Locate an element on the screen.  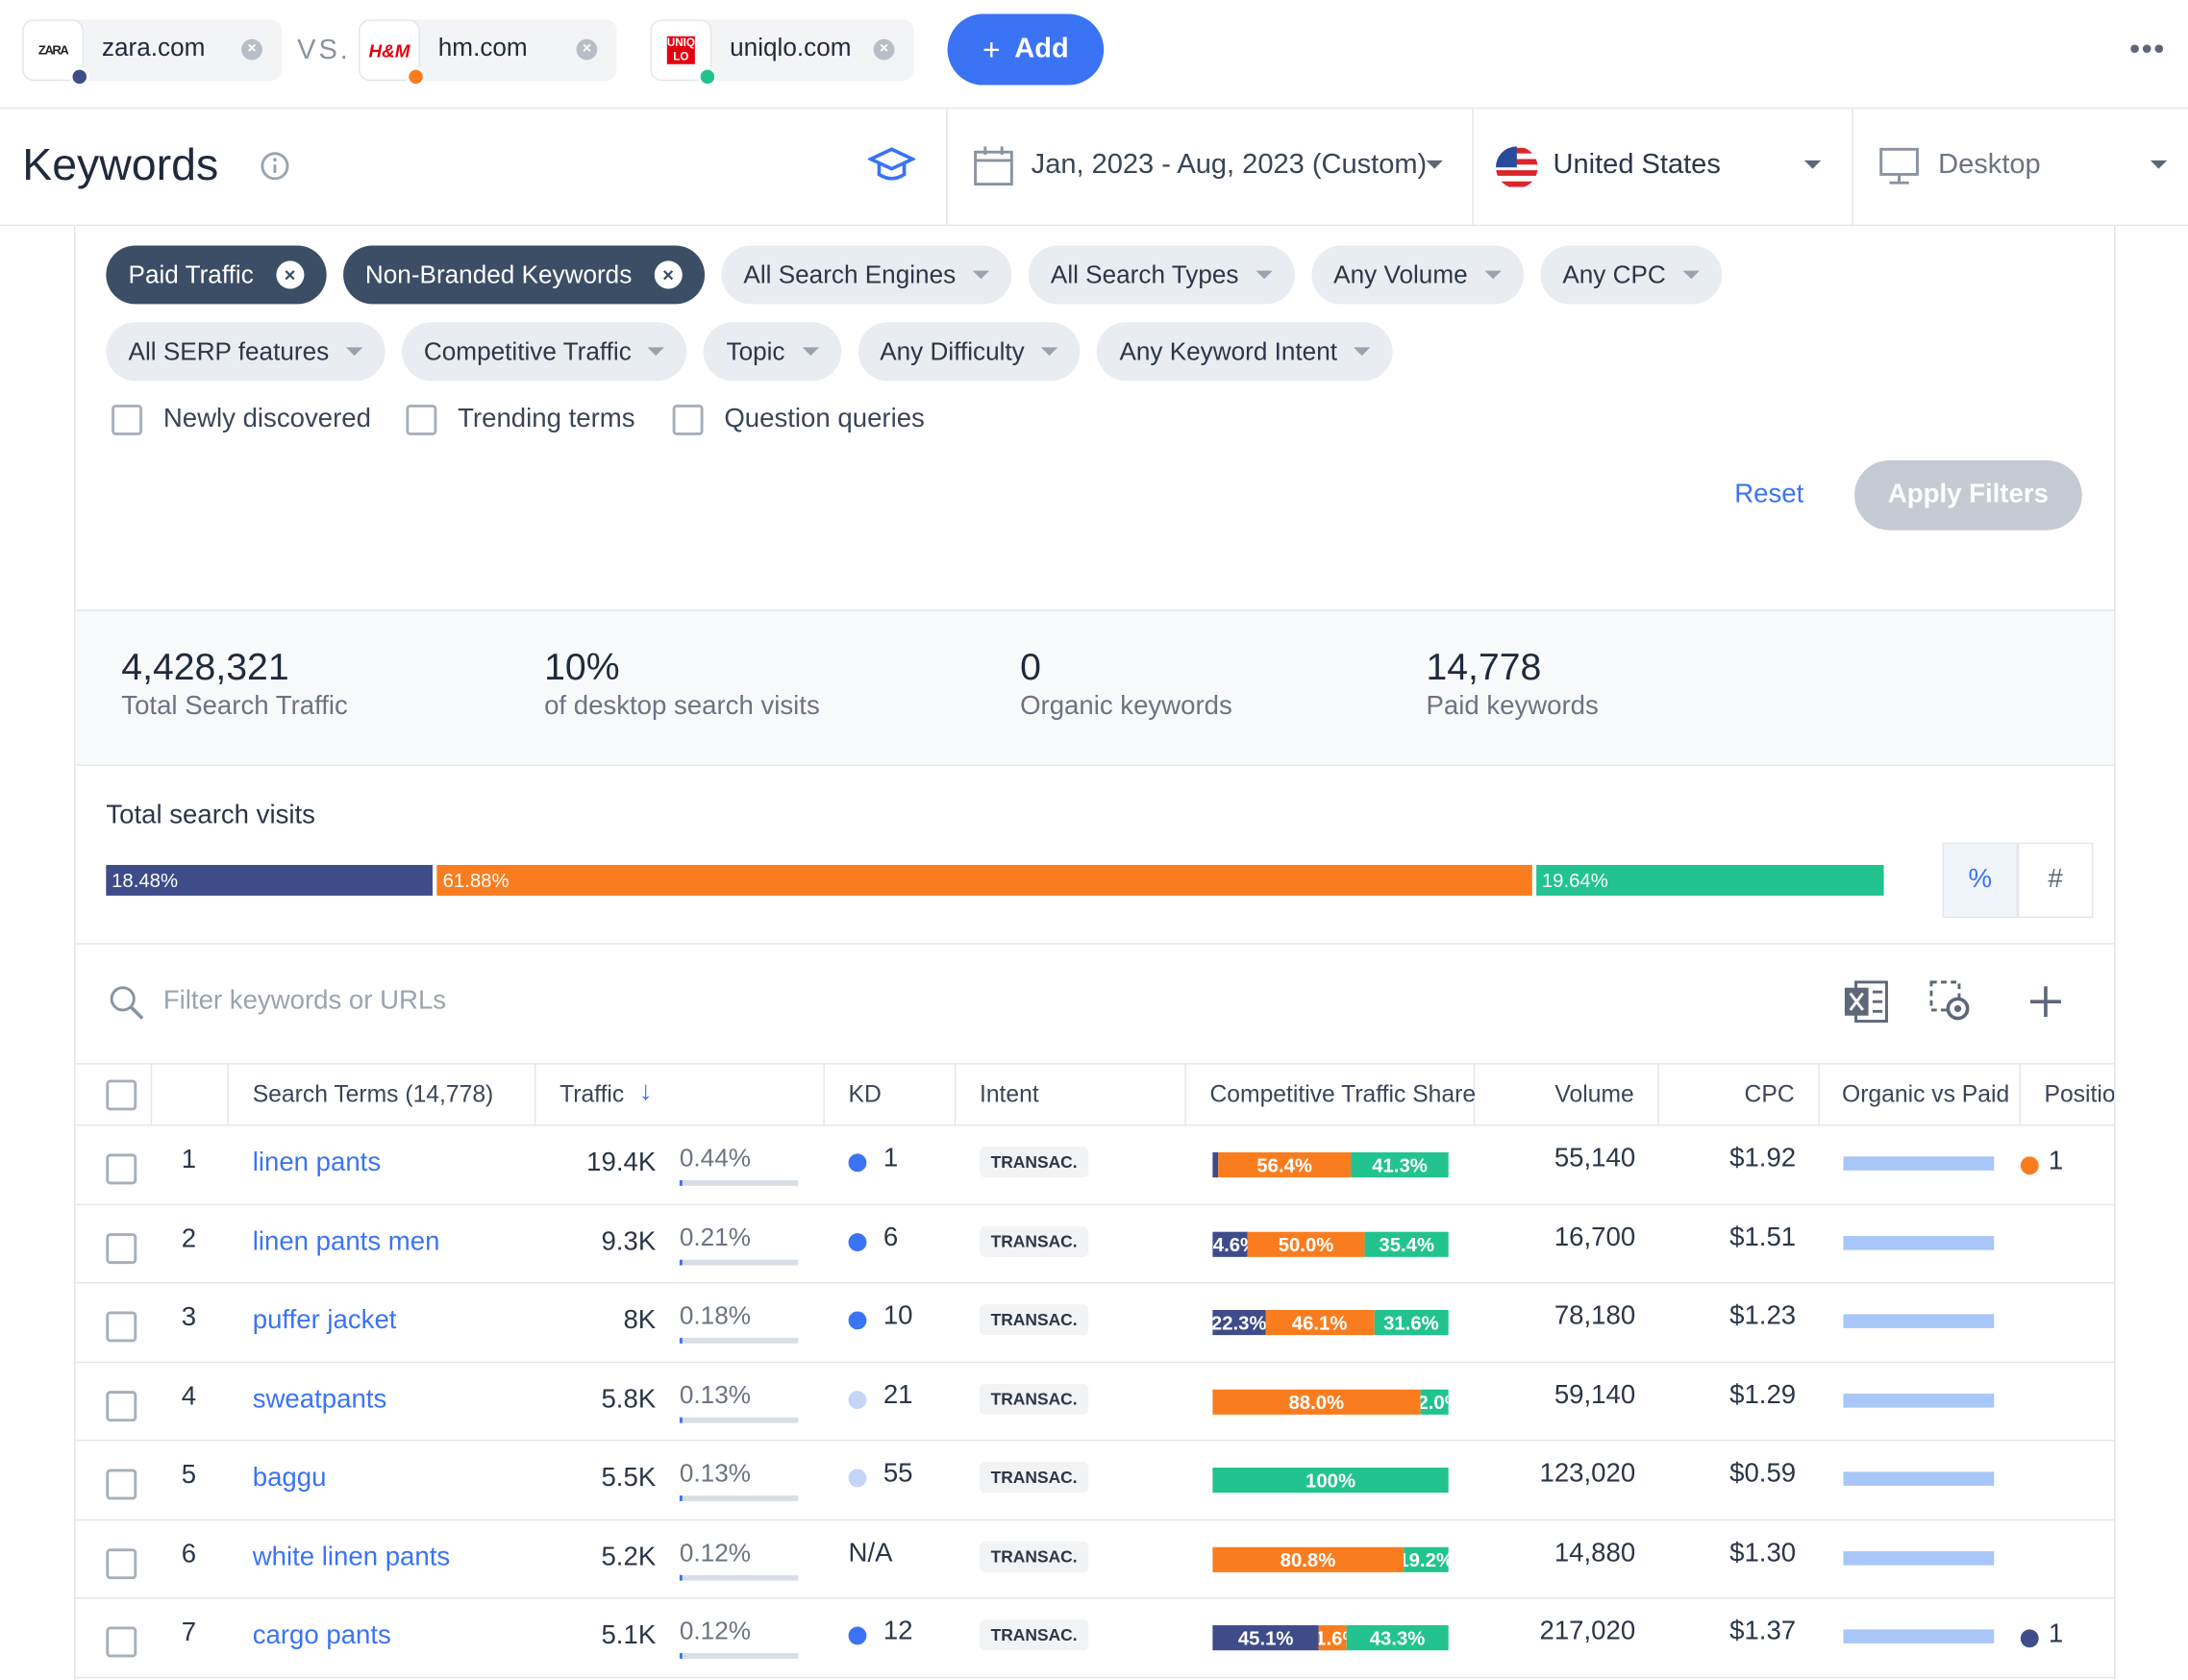
logo-text: ZARA is located at coordinates (53, 50).